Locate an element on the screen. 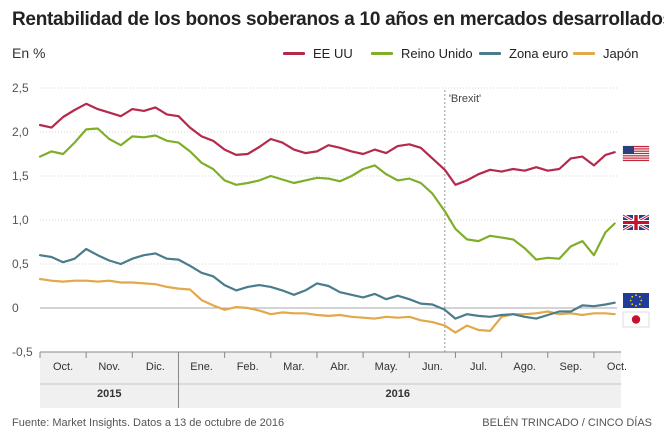 The width and height of the screenshot is (664, 439). y-tick-label: 1,5 is located at coordinates (20, 176).